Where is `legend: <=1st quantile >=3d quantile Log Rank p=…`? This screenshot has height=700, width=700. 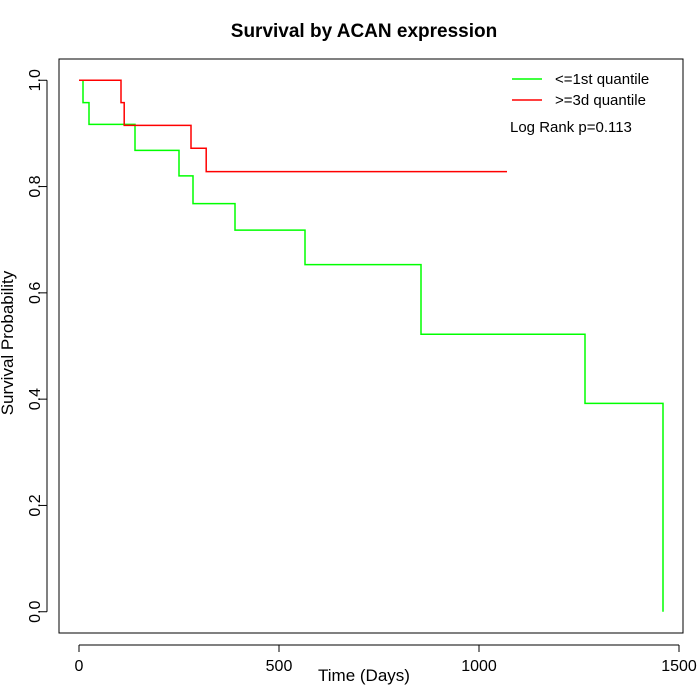
legend: <=1st quantile >=3d quantile Log Rank p=… is located at coordinates (579, 103).